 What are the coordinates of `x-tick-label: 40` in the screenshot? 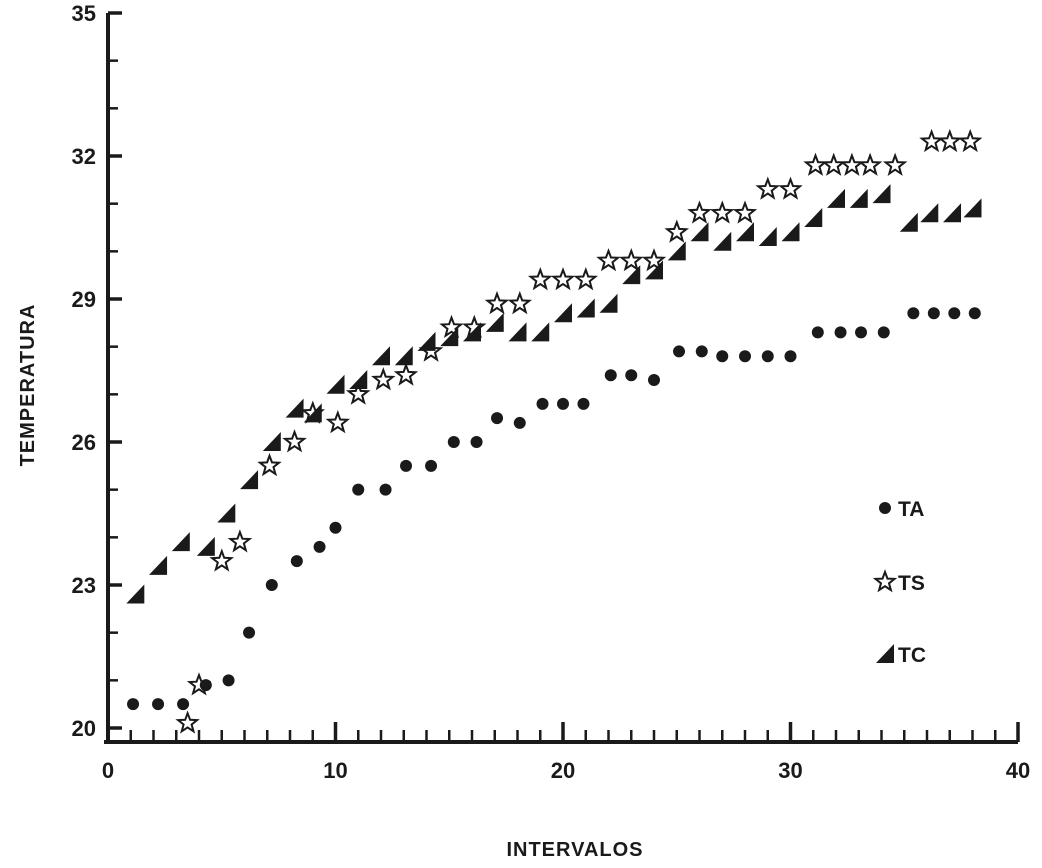 It's located at (1018, 770).